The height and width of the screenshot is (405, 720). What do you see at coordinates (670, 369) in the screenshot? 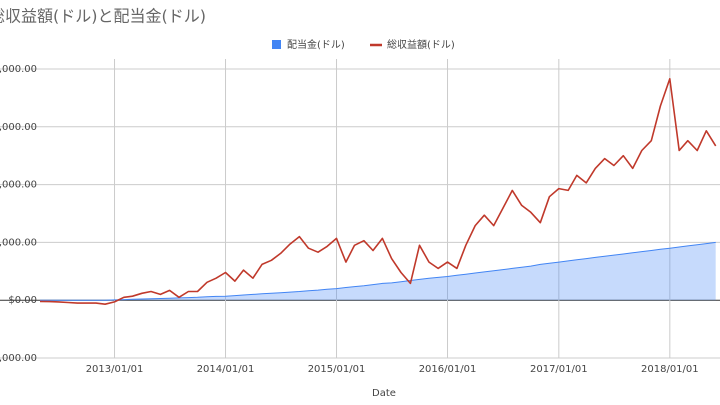
I see `x-tick-label: 2018/01/01` at bounding box center [670, 369].